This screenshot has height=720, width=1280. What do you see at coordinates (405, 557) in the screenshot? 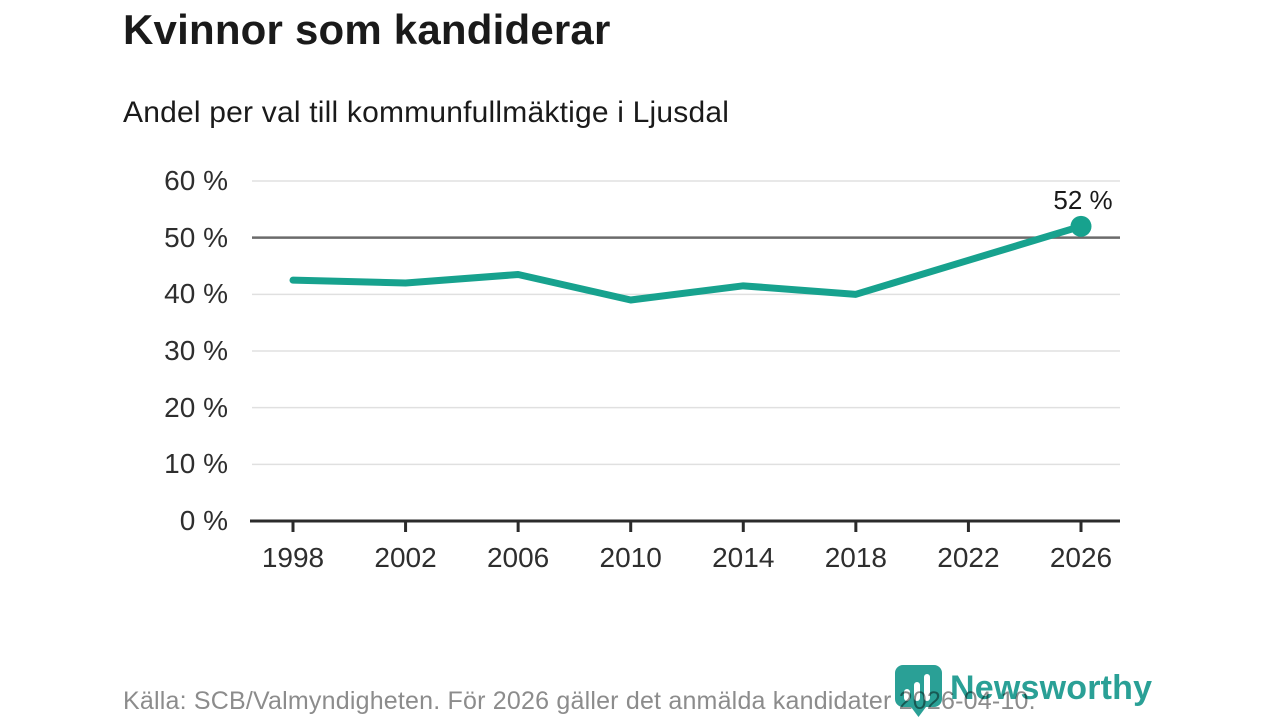
I see `x-axis-tick-label: 2002` at bounding box center [405, 557].